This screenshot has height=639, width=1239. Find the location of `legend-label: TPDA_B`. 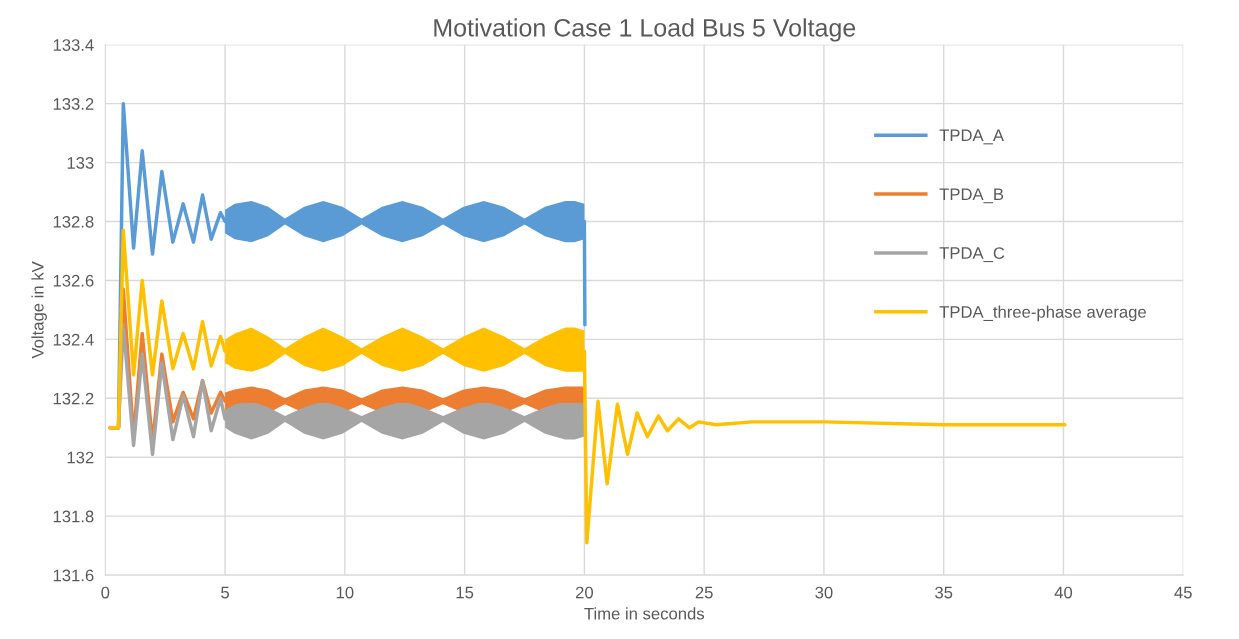

legend-label: TPDA_B is located at coordinates (971, 196).